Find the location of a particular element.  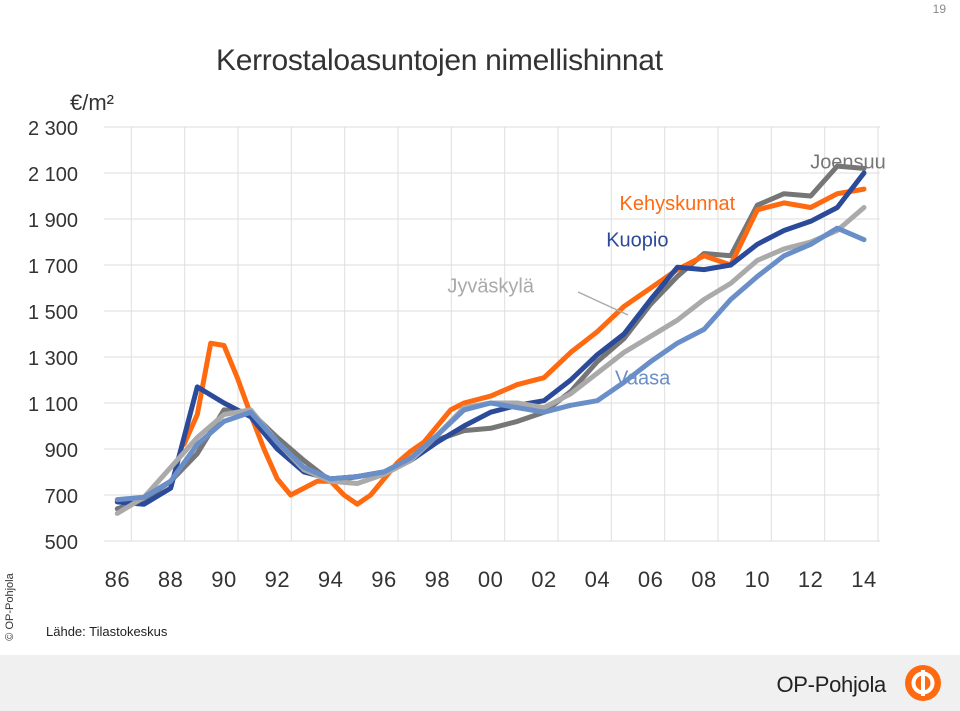

chart-title: Kerrostaloasuntojen nimellishinnat is located at coordinates (439, 60).